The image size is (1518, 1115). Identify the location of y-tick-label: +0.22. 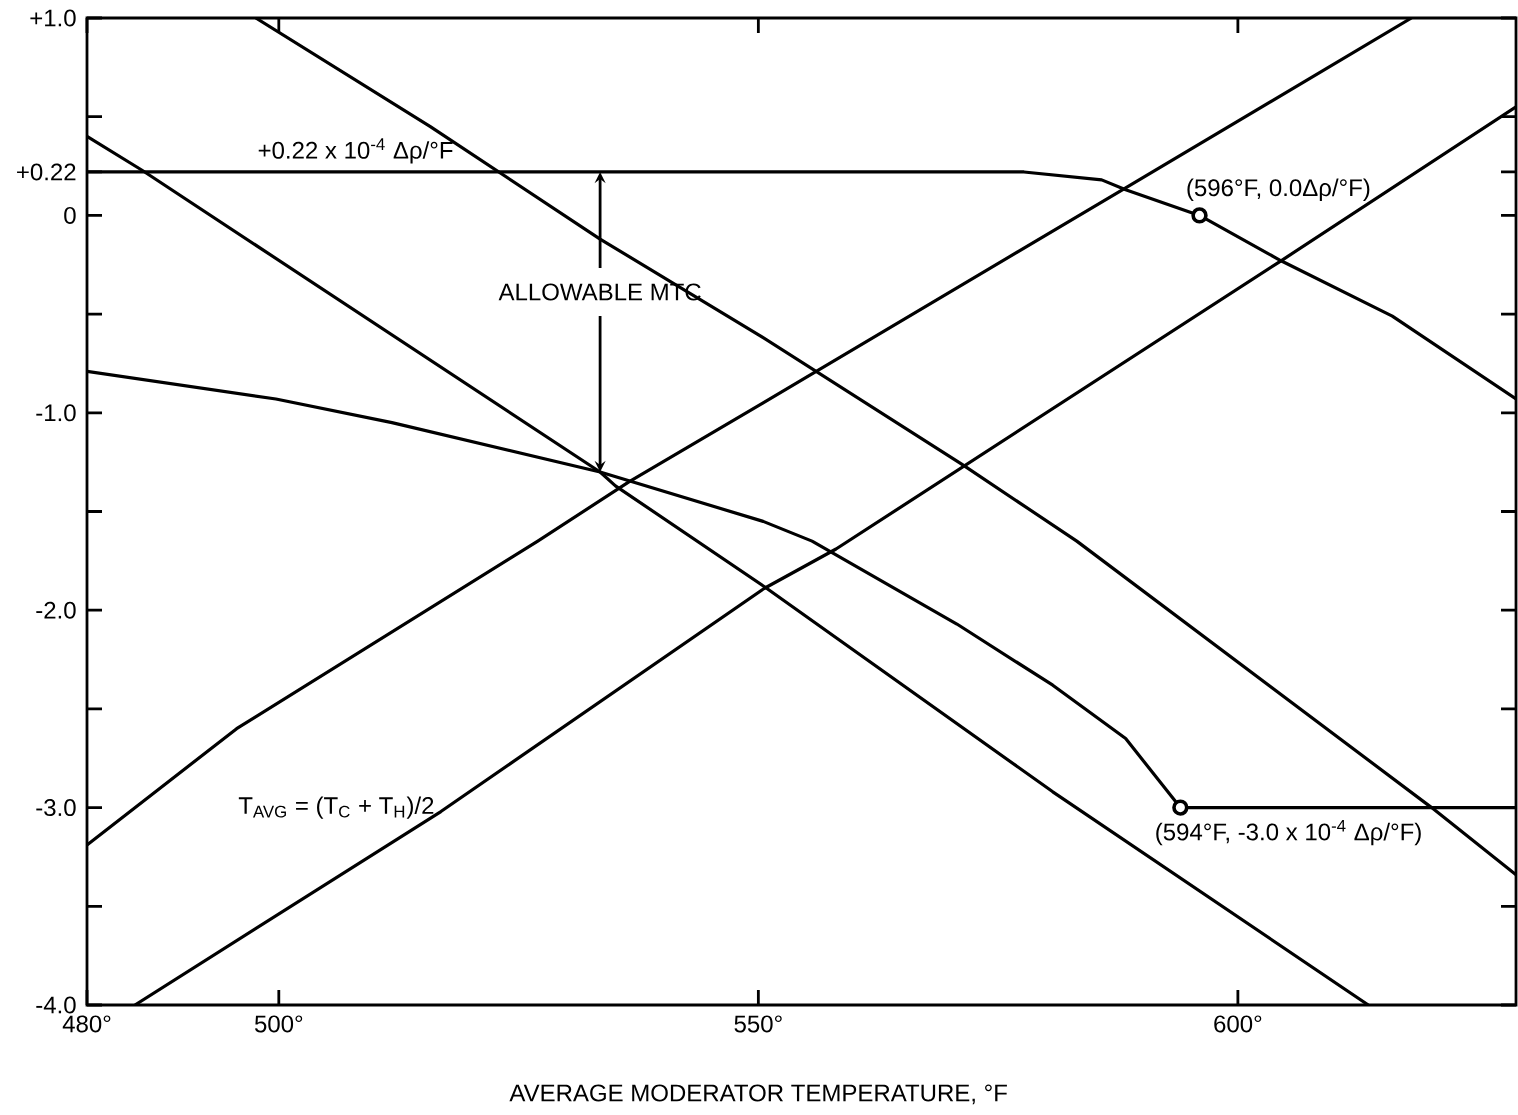
(46, 172).